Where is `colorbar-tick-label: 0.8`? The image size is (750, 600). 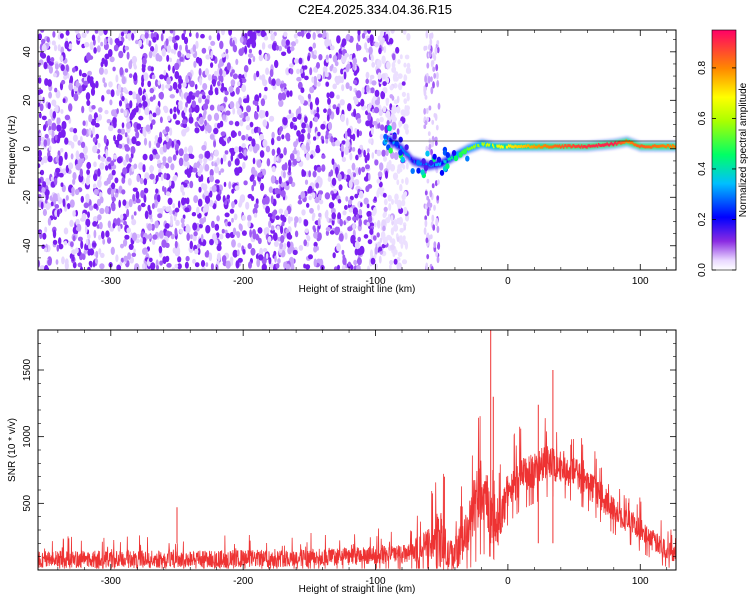
colorbar-tick-label: 0.8 is located at coordinates (702, 68).